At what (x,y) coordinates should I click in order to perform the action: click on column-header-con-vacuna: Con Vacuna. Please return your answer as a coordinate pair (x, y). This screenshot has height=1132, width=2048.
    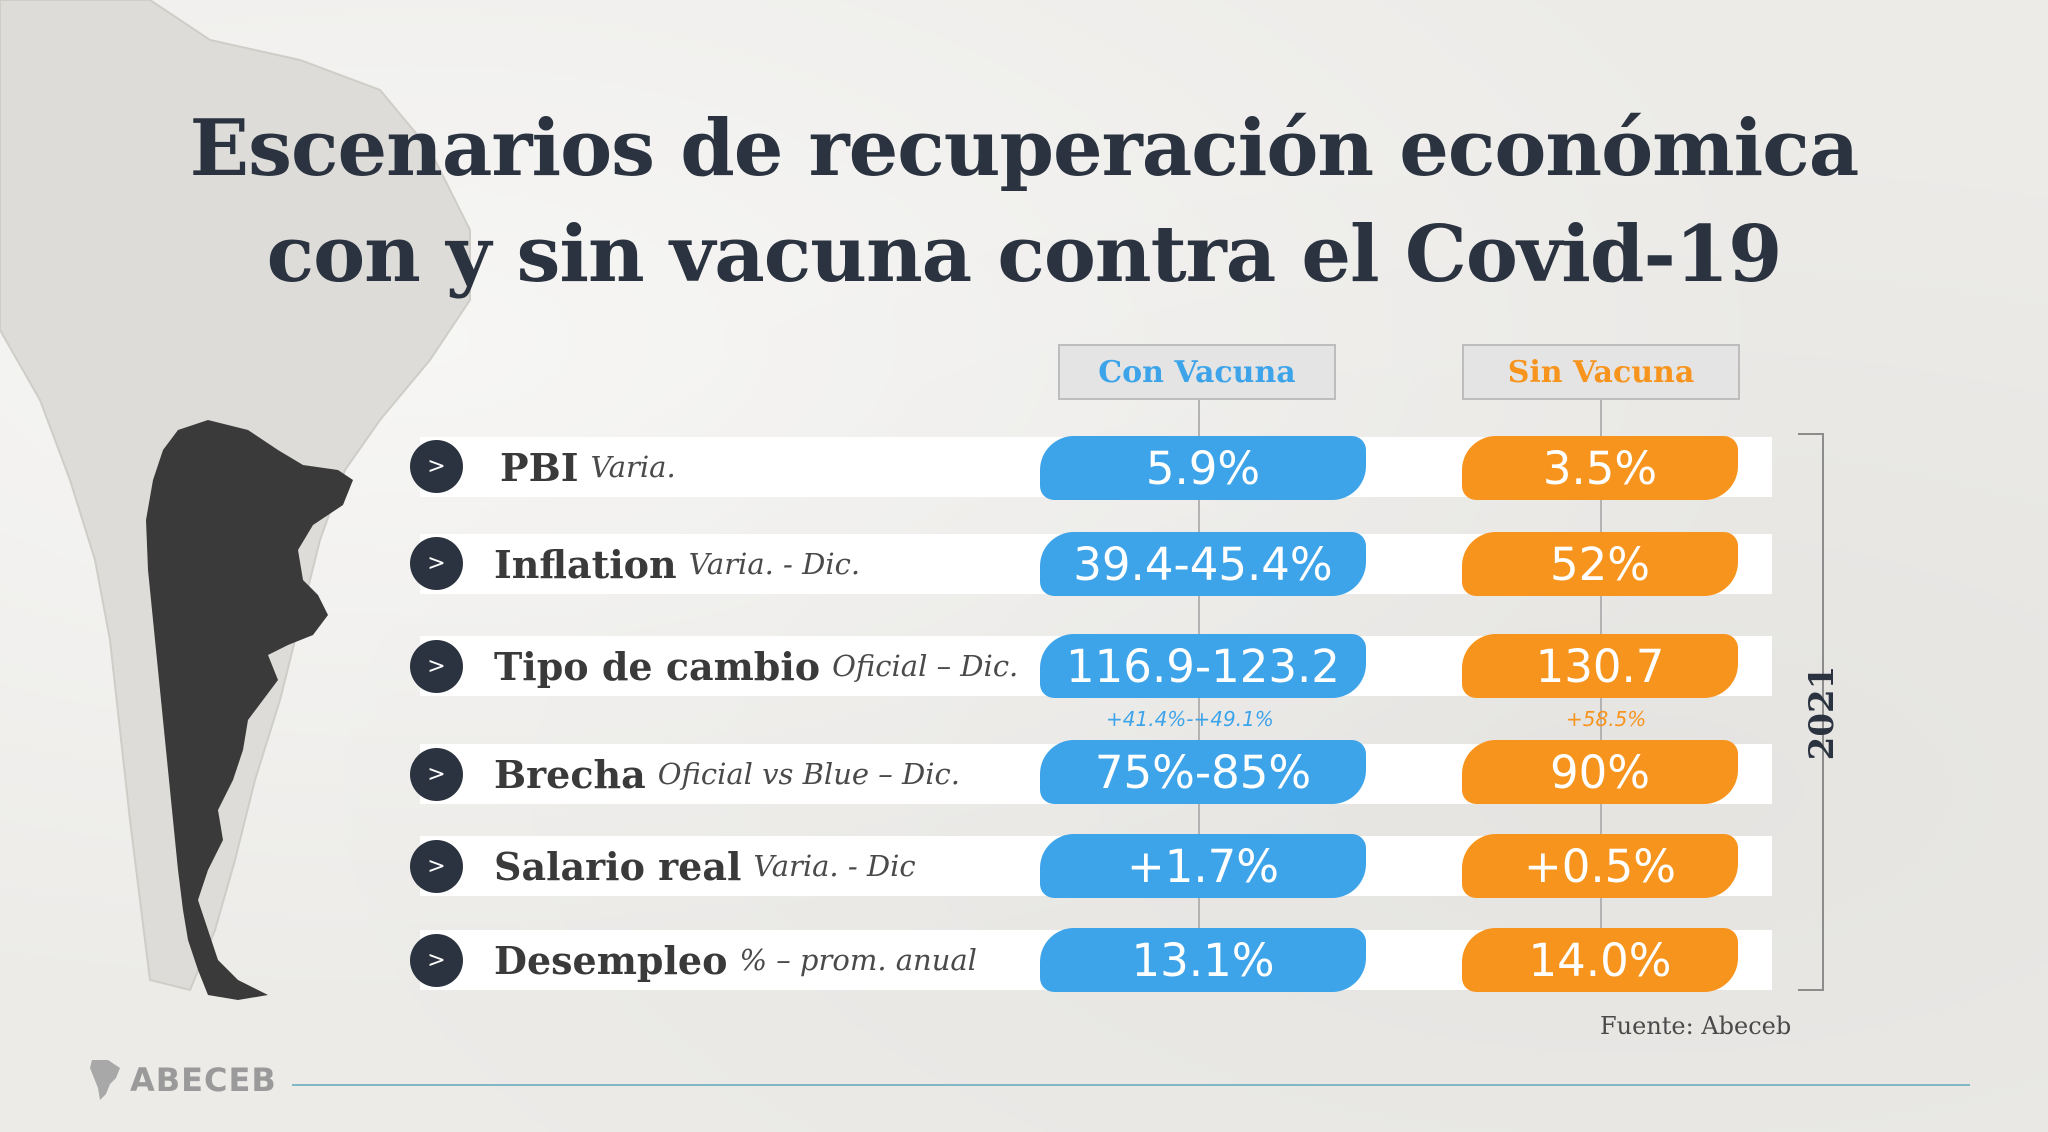
    Looking at the image, I should click on (1197, 372).